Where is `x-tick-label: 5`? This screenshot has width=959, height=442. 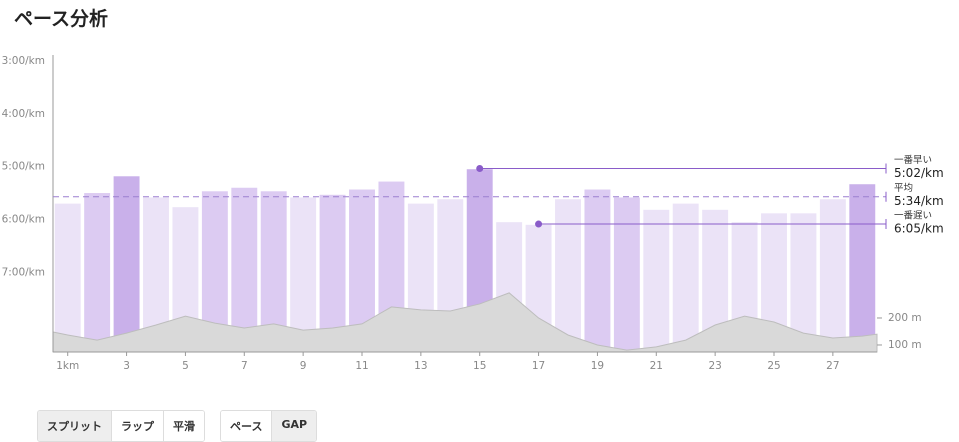
x-tick-label: 5 is located at coordinates (185, 366).